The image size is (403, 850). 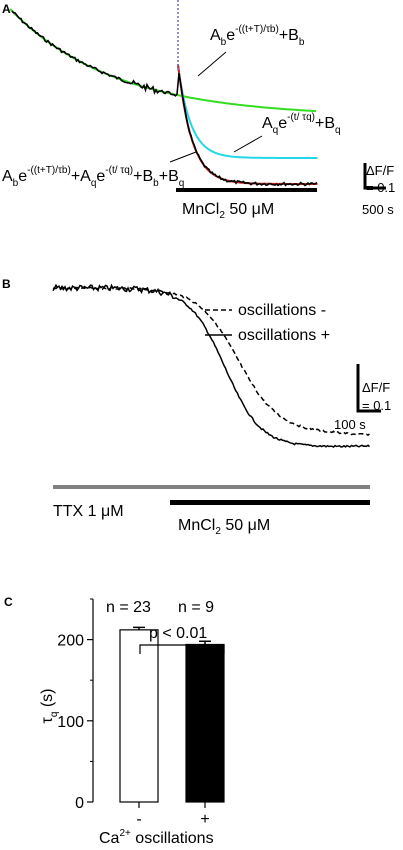 I want to click on scale-x-label-b: 100 s, so click(x=350, y=424).